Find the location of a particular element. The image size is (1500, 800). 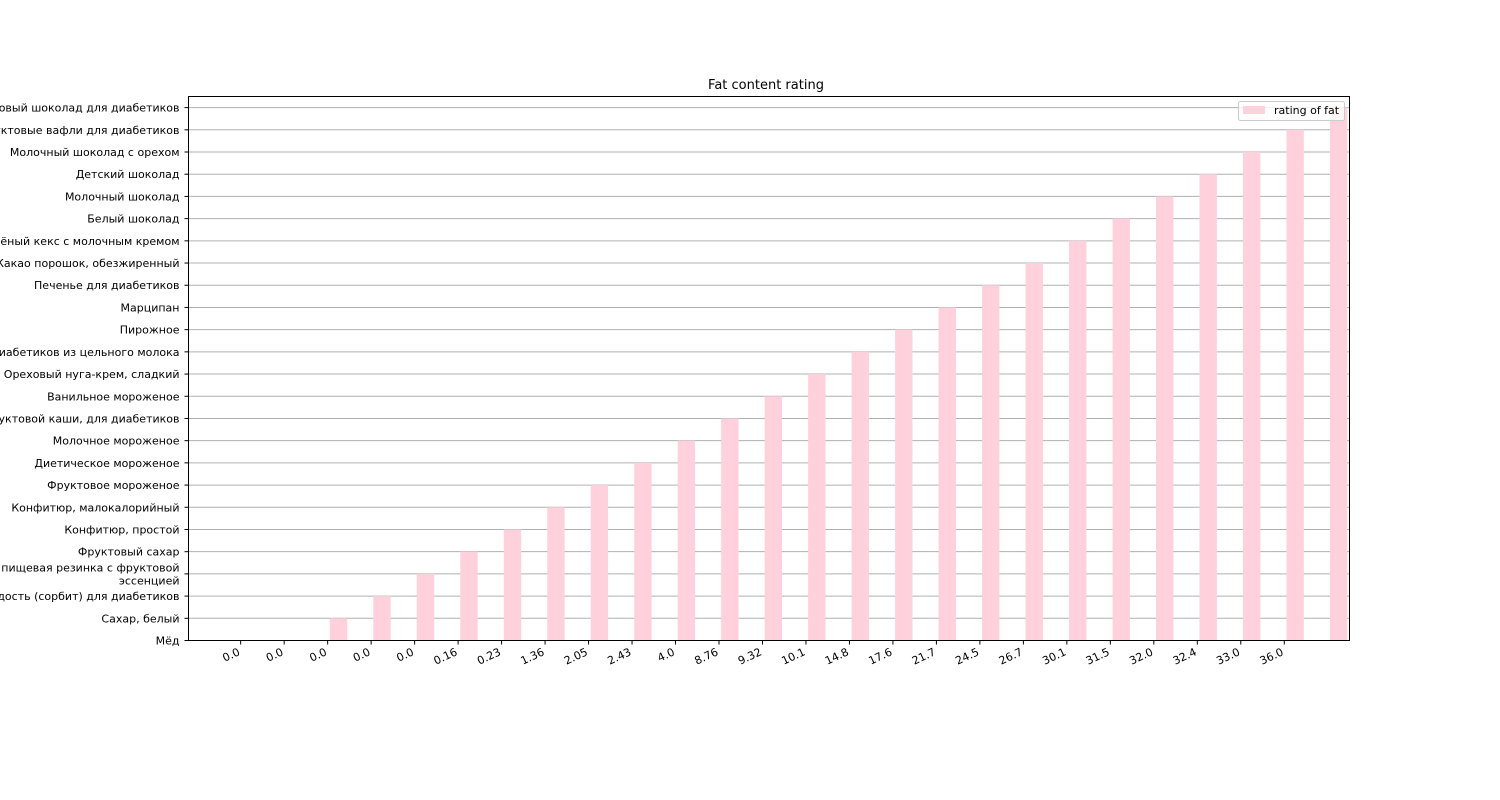

legend-label: rating of fat is located at coordinates (1307, 110).